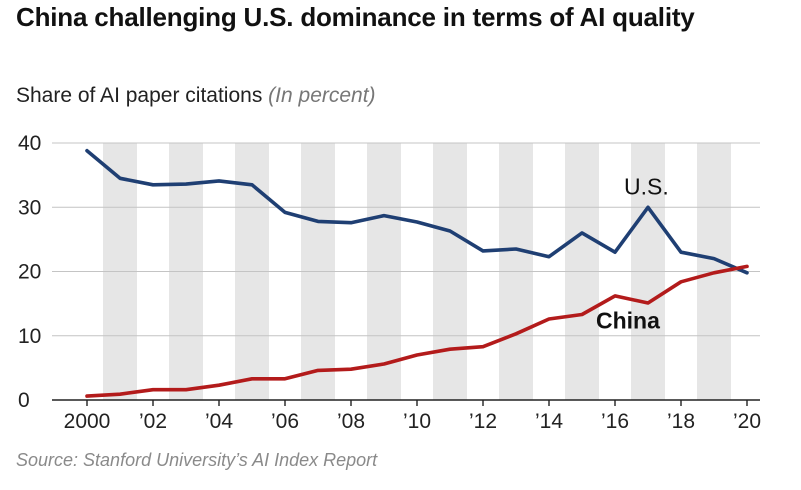 The width and height of the screenshot is (801, 490). I want to click on unit-label: (In percent), so click(322, 95).